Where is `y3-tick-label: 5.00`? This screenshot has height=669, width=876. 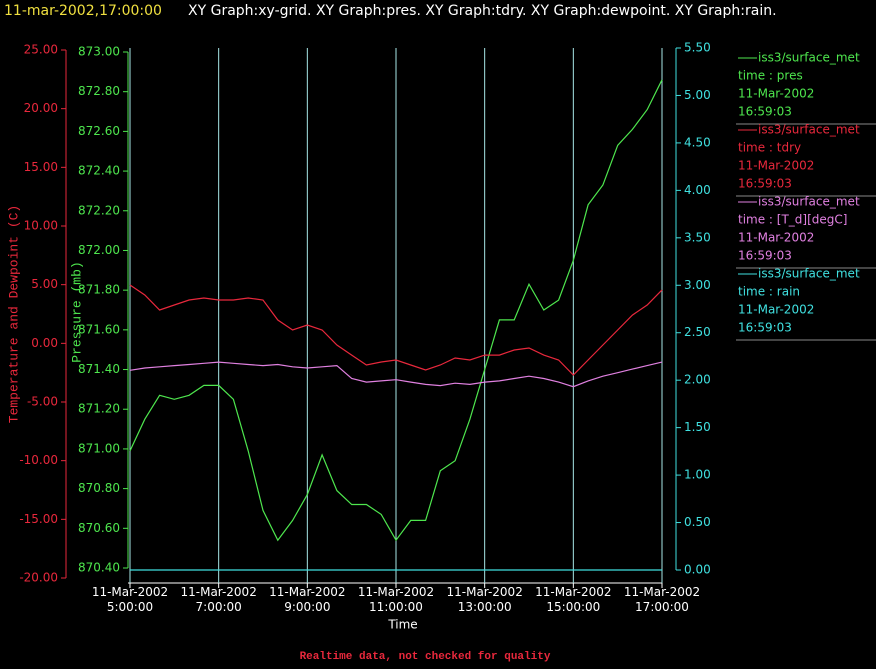
y3-tick-label: 5.00 is located at coordinates (697, 95).